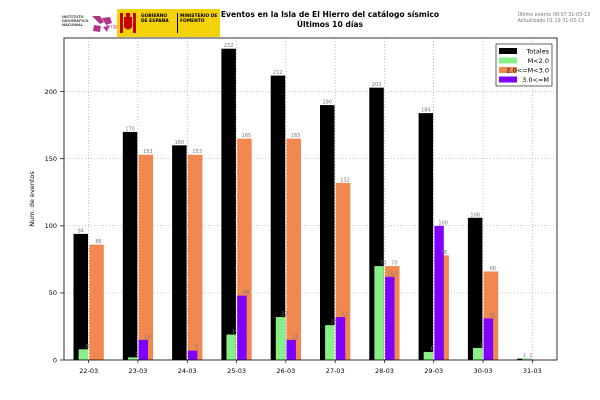  Describe the element at coordinates (51, 159) in the screenshot. I see `y-tick-label: 150` at that location.